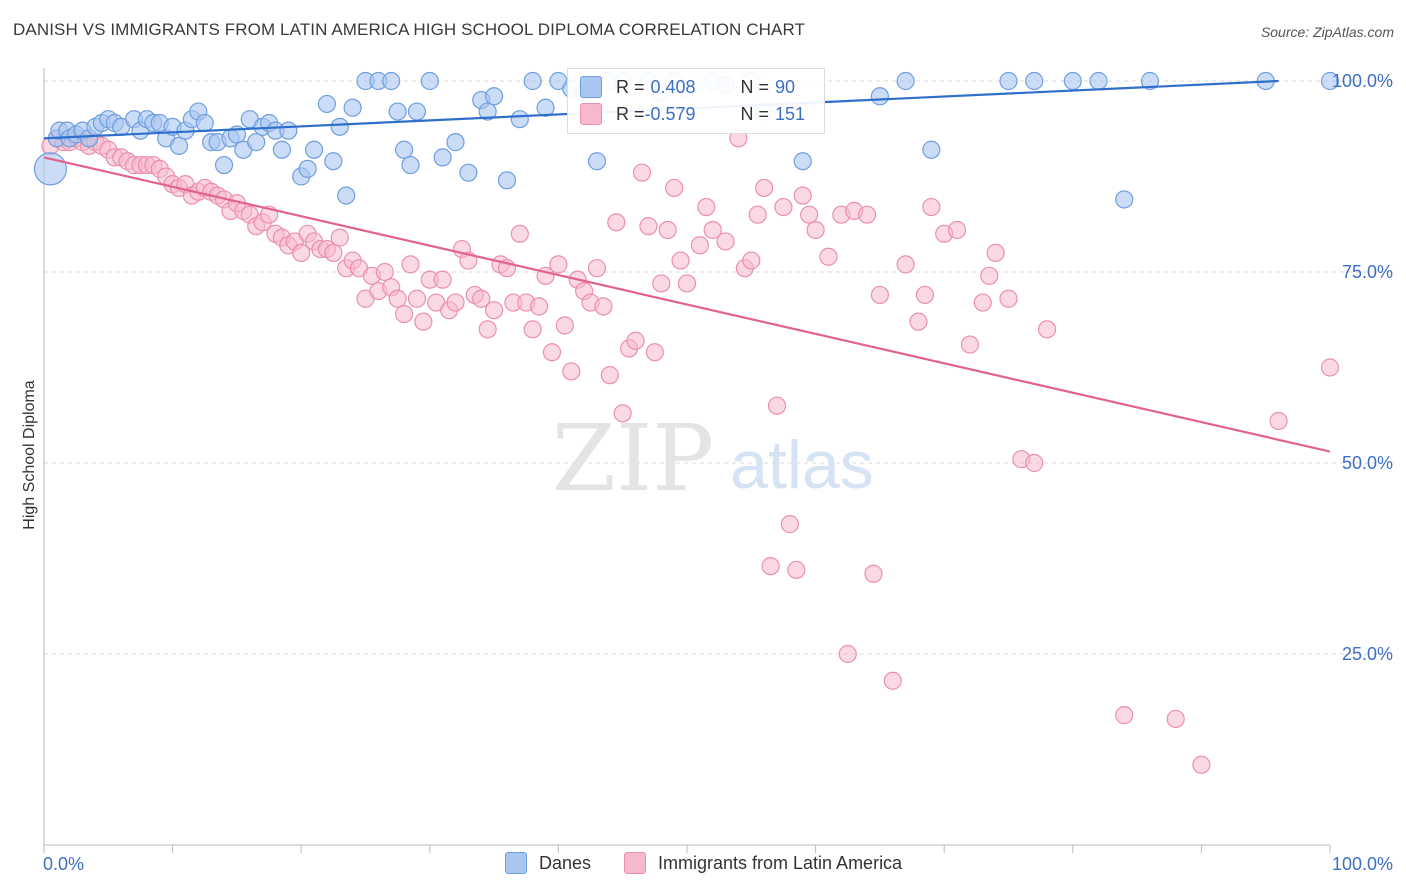  Describe the element at coordinates (1362, 81) in the screenshot. I see `y-tick-label: 100.0%` at that location.